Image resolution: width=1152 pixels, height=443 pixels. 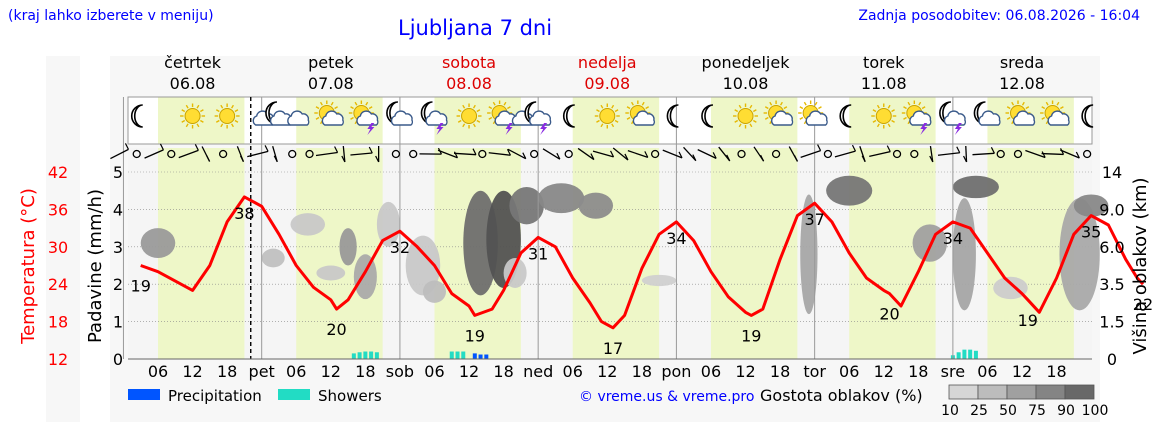 I want to click on day-date-label: 08.08, so click(x=469, y=83).